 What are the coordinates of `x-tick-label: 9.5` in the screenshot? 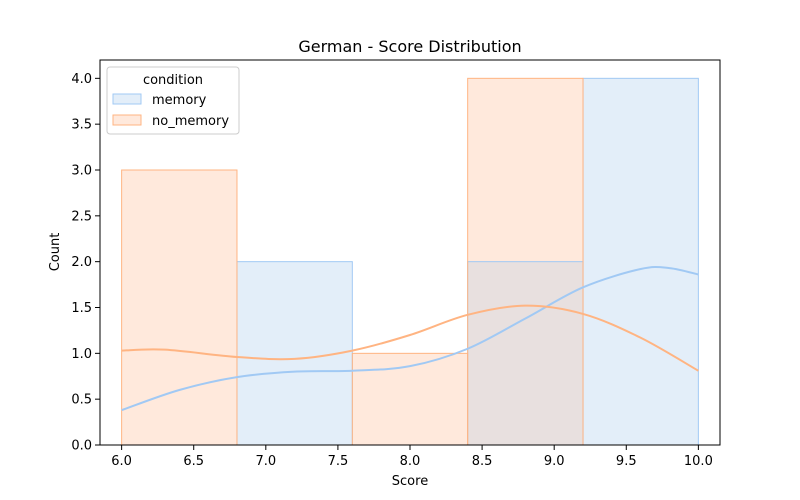 It's located at (626, 461).